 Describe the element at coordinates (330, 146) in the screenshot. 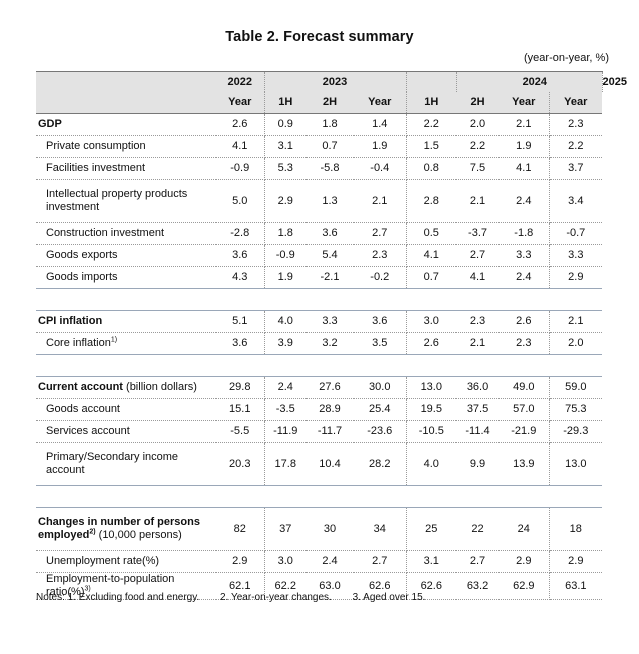

I see `value-cell: 0.7` at that location.